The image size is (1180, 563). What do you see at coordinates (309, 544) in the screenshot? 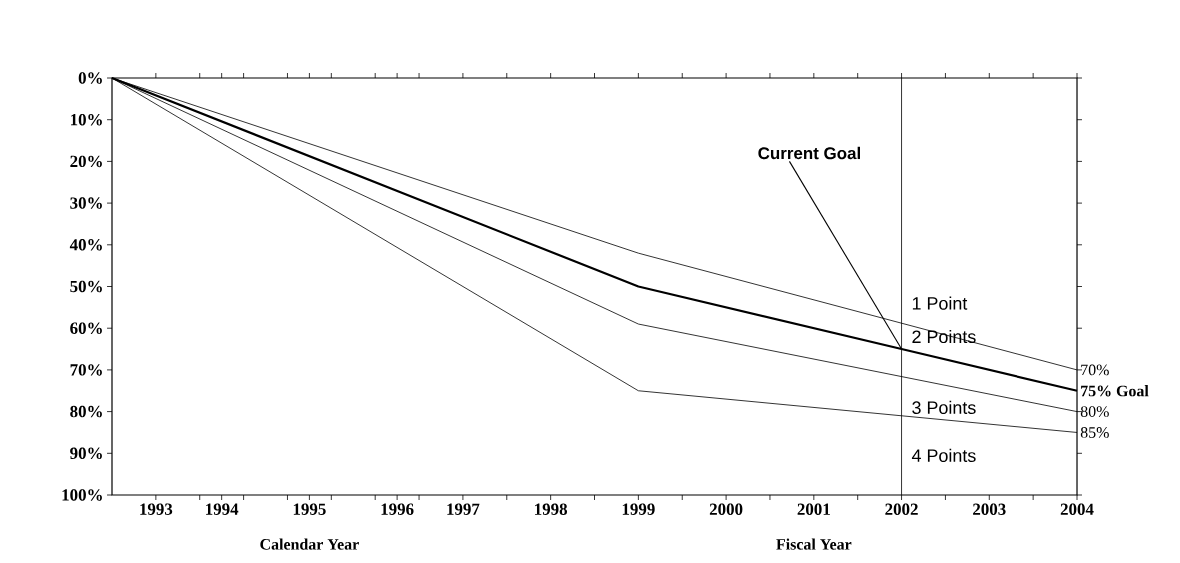
I see `text: Calendar Year` at bounding box center [309, 544].